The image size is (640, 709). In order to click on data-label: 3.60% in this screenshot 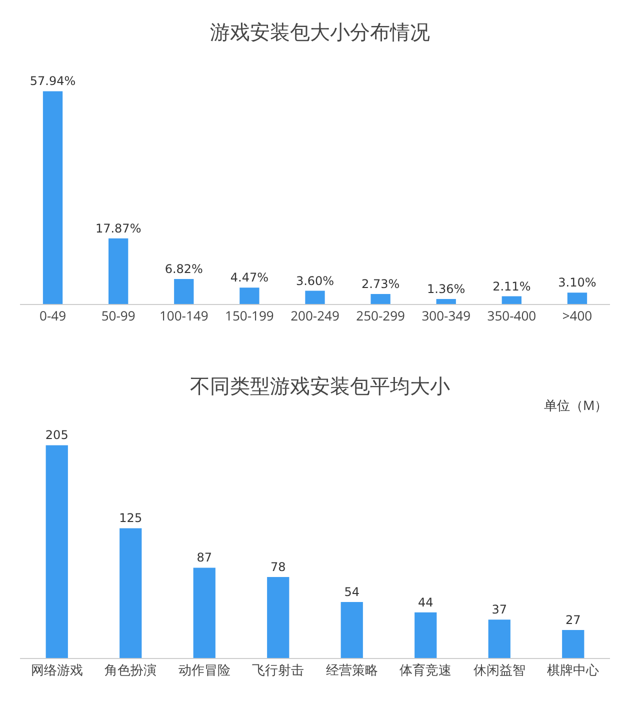, I will do `click(315, 281)`.